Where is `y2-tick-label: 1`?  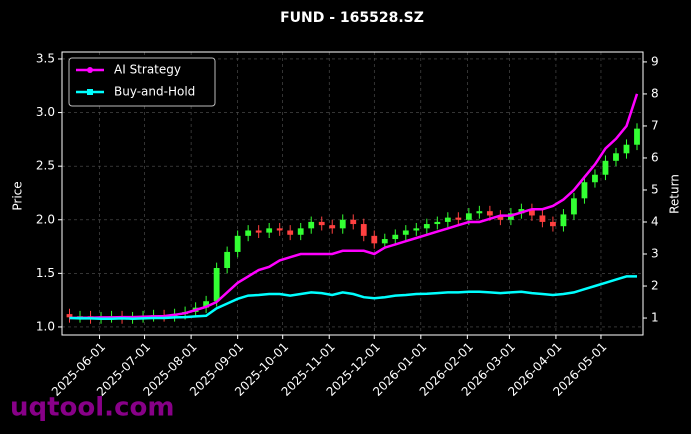
y2-tick-label: 1 is located at coordinates (655, 318).